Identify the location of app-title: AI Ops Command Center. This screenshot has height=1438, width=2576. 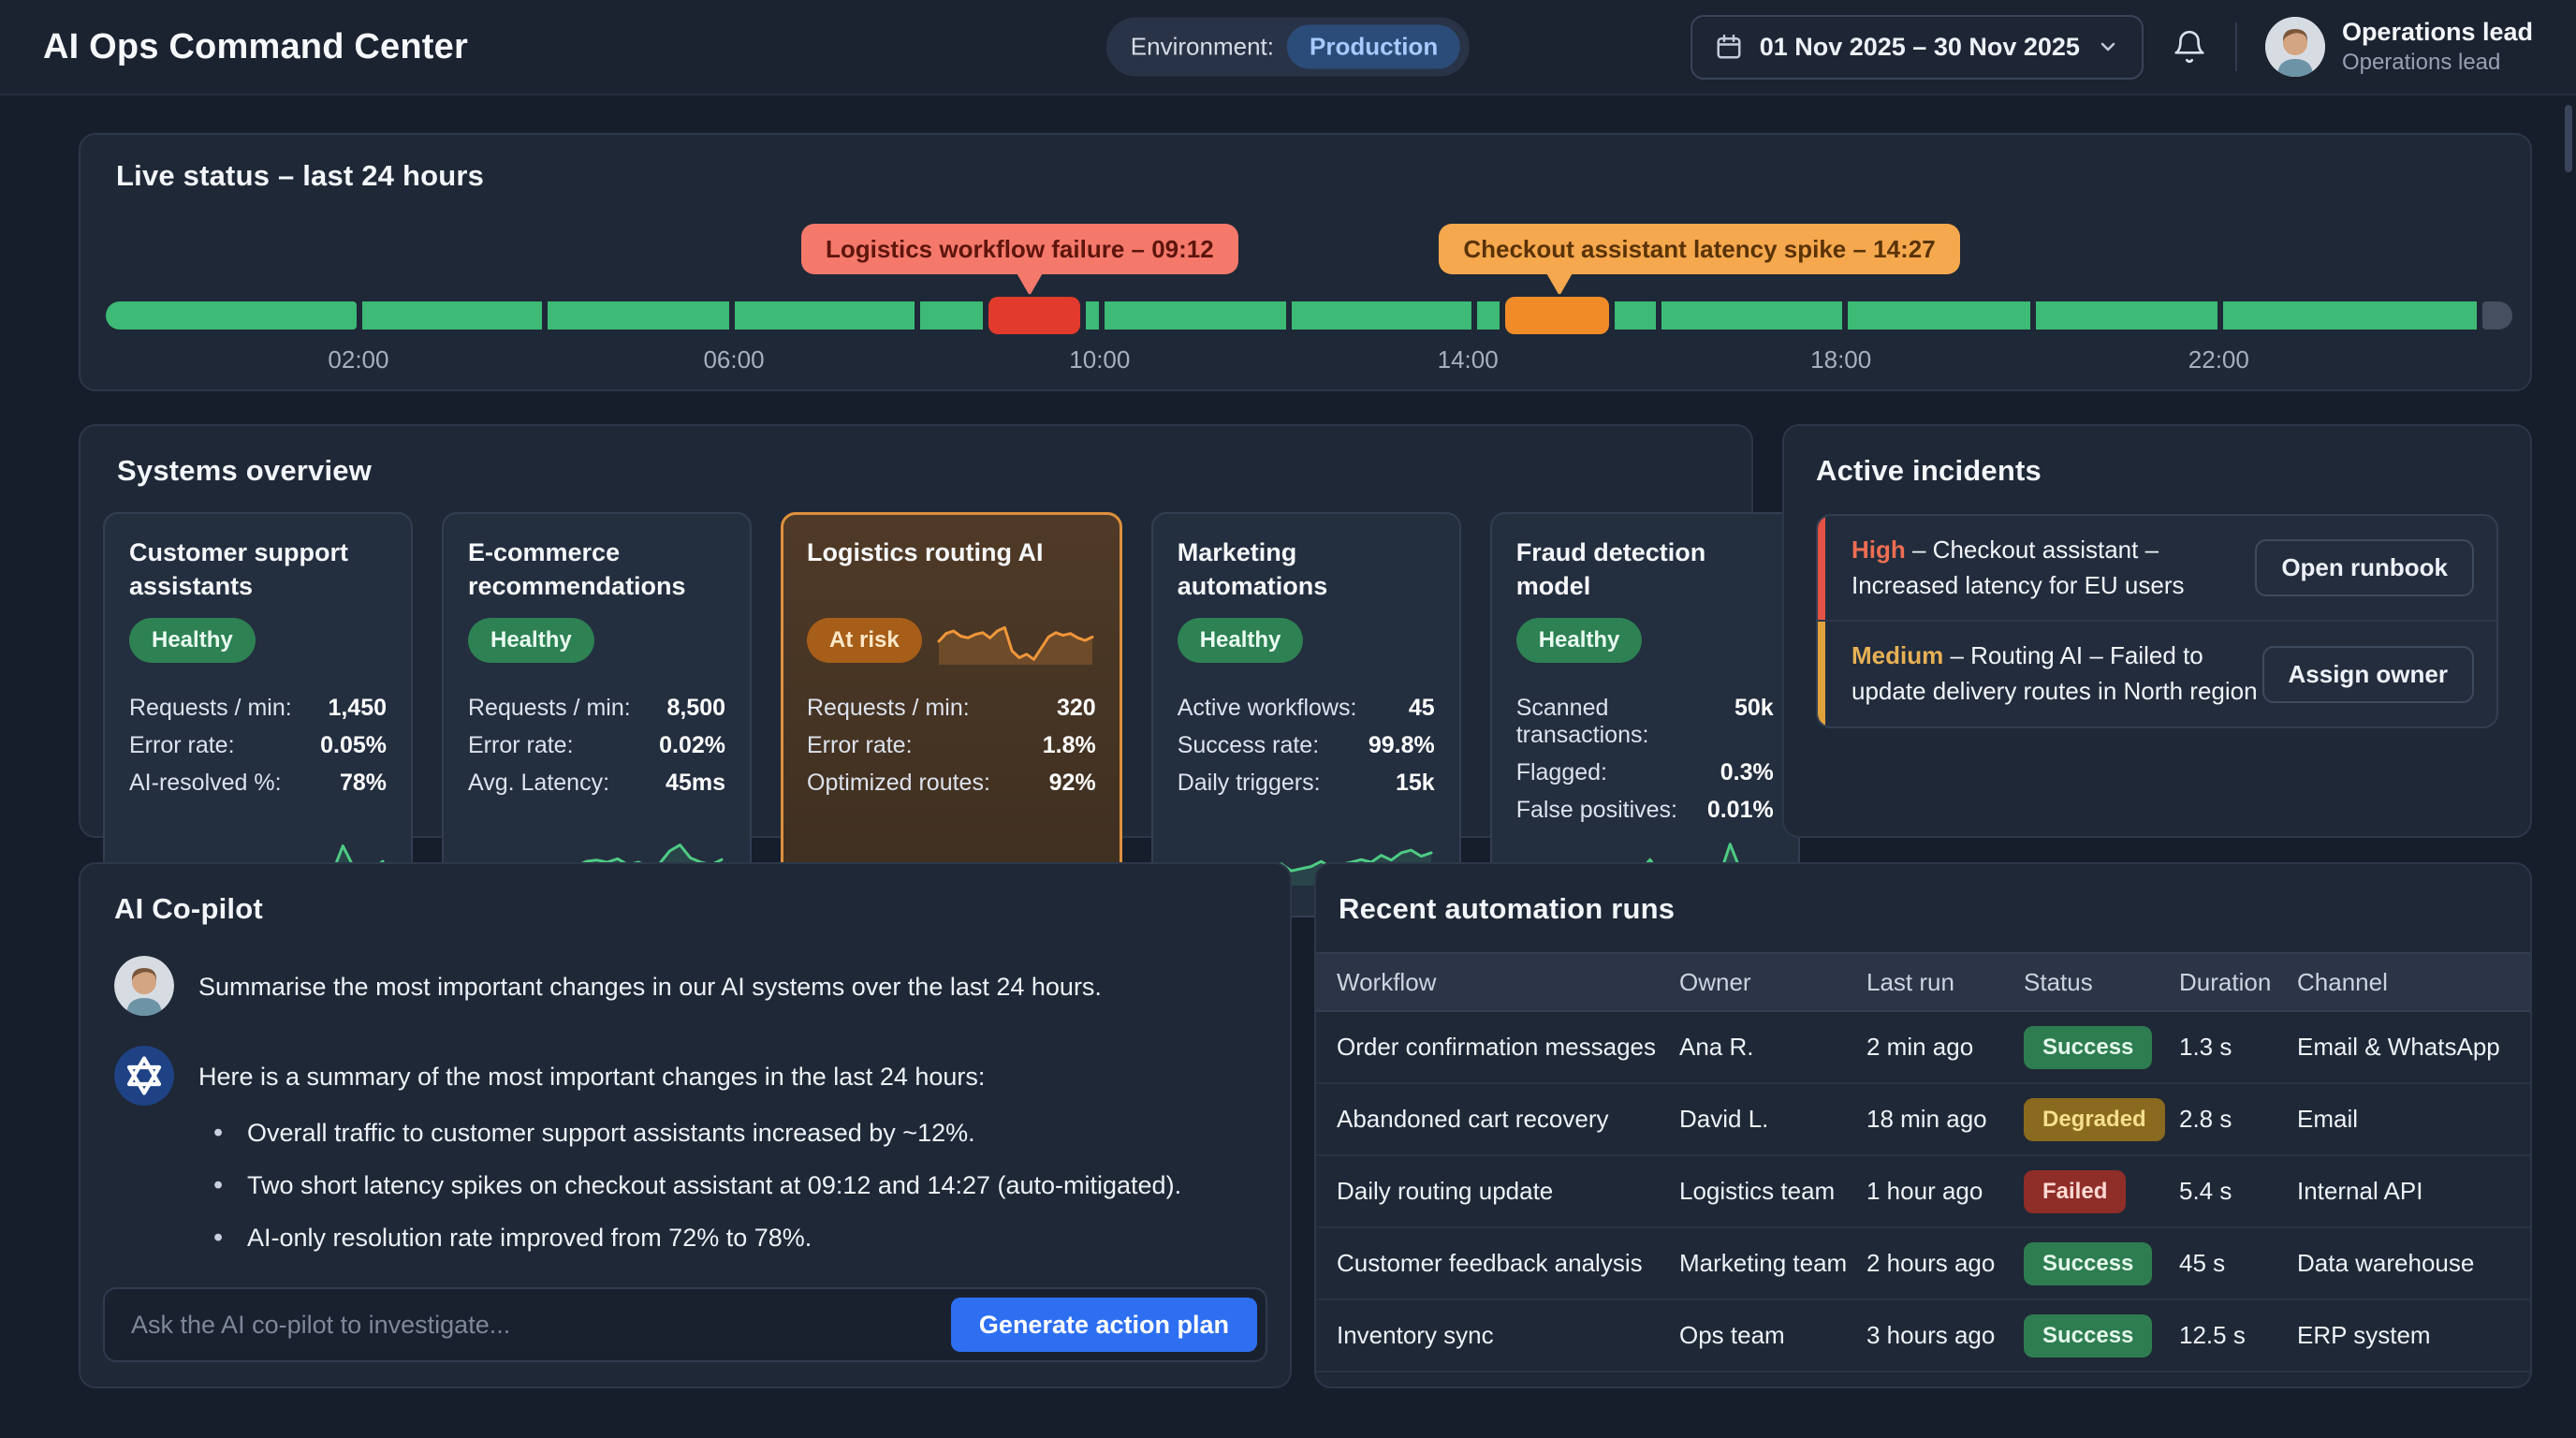
(255, 46).